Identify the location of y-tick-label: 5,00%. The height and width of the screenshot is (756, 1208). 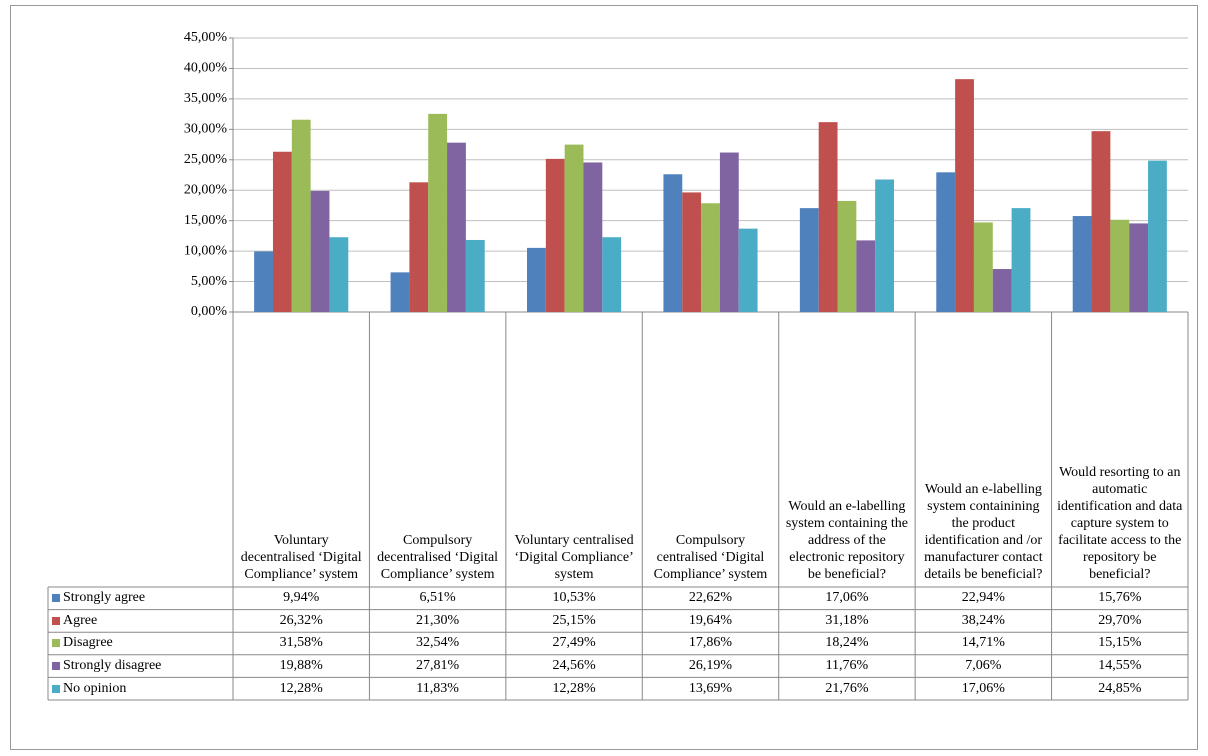
(209, 281).